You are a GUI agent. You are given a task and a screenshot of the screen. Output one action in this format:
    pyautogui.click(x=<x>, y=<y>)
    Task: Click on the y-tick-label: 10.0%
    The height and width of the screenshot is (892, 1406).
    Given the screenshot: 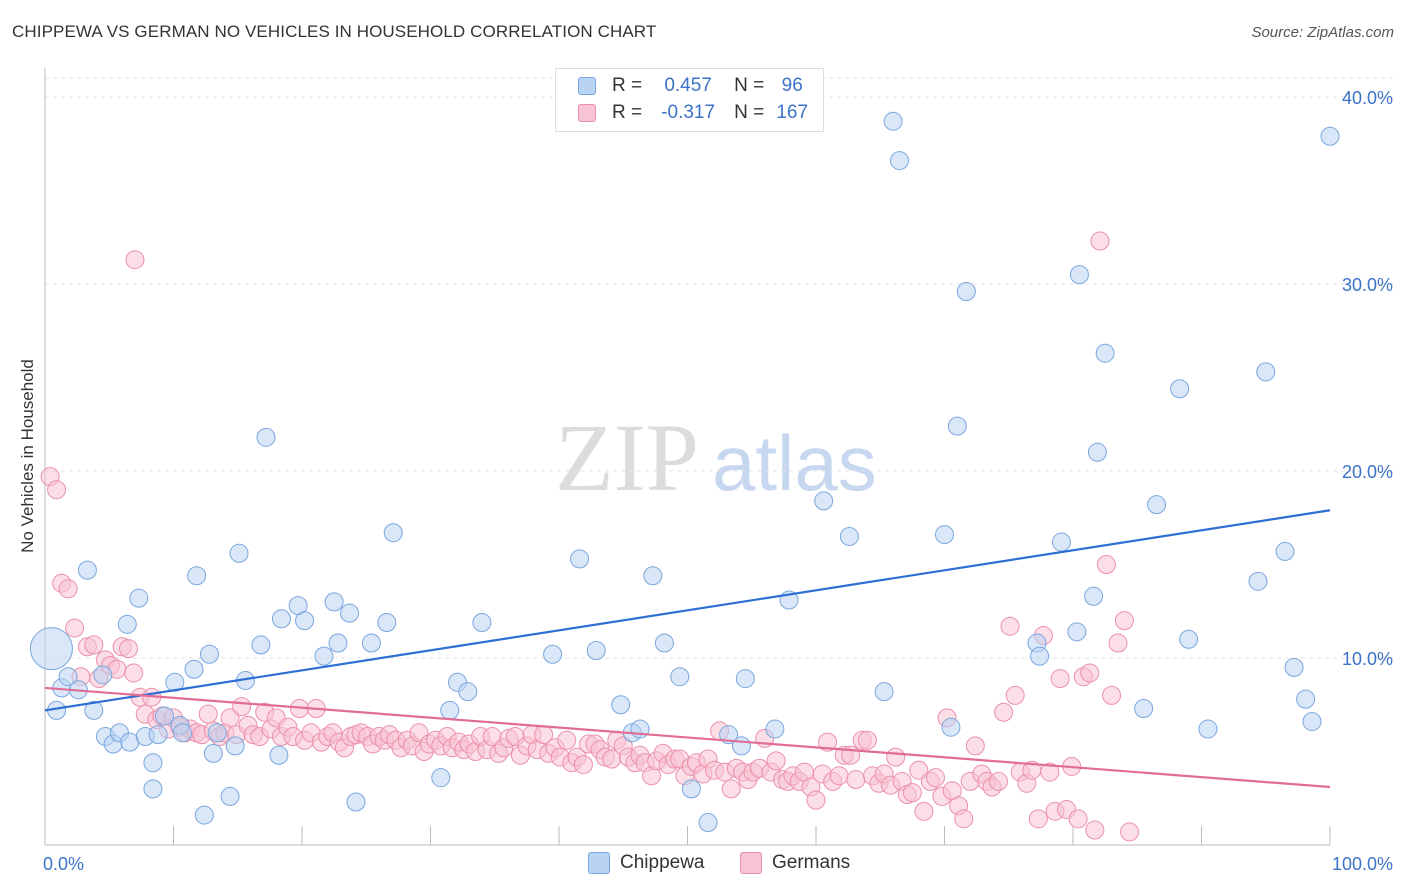 What is the action you would take?
    pyautogui.click(x=1367, y=659)
    